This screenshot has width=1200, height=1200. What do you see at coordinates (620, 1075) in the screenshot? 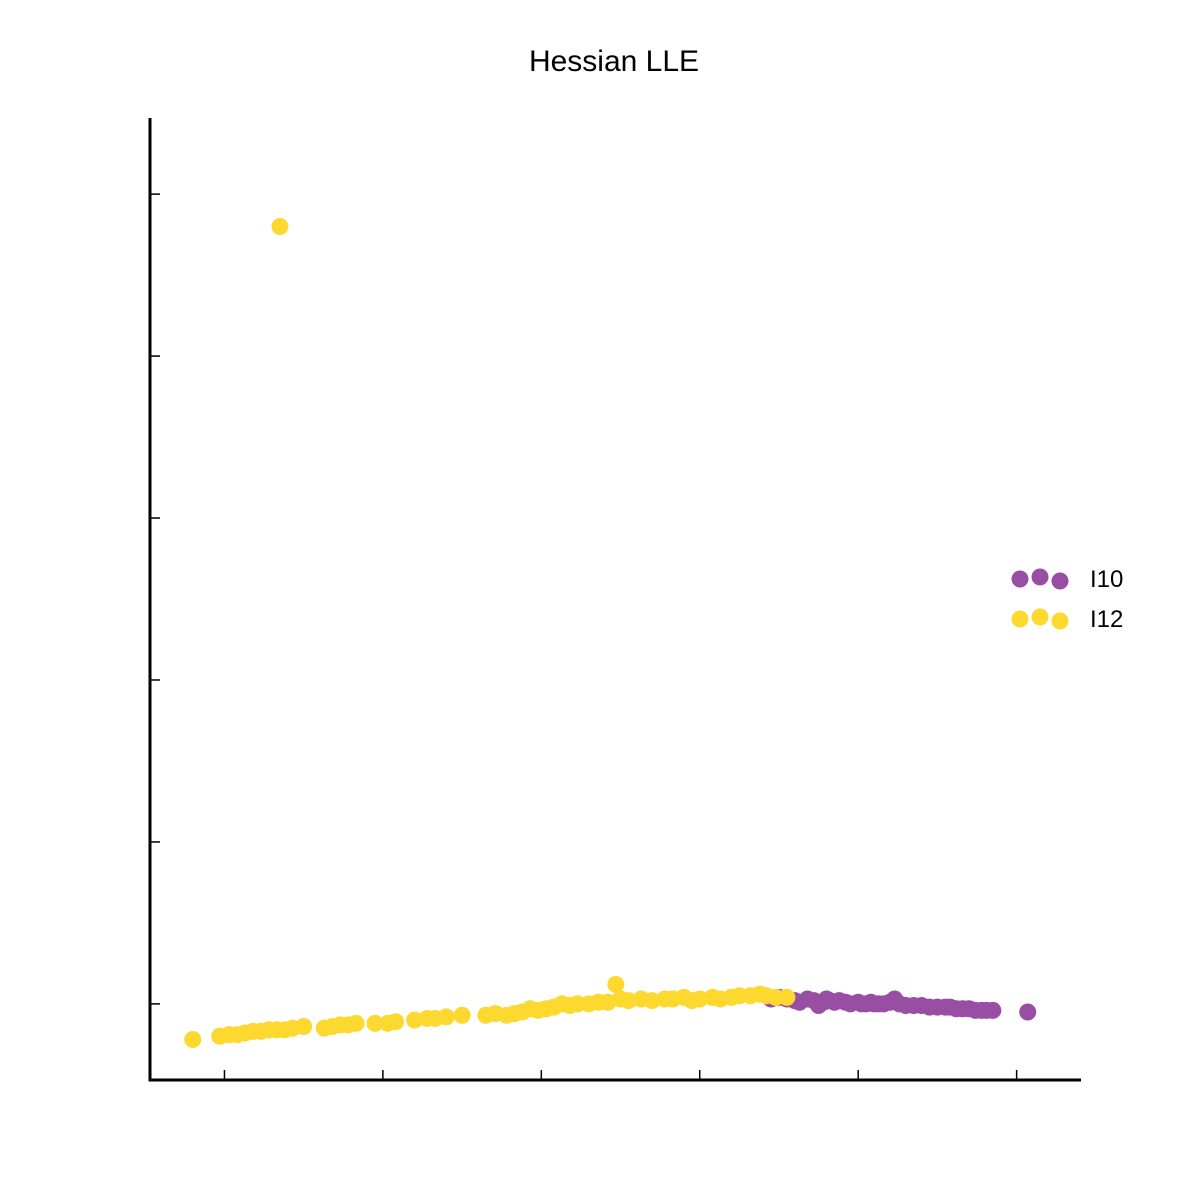
I see `x-axis-ticks` at bounding box center [620, 1075].